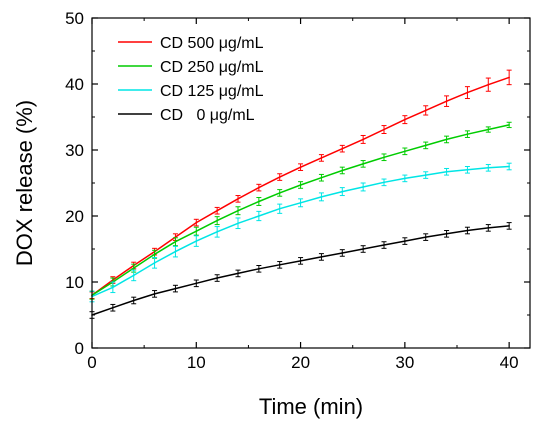 The image size is (550, 426). Describe the element at coordinates (311, 406) in the screenshot. I see `x-axis-title: Time (min)` at that location.